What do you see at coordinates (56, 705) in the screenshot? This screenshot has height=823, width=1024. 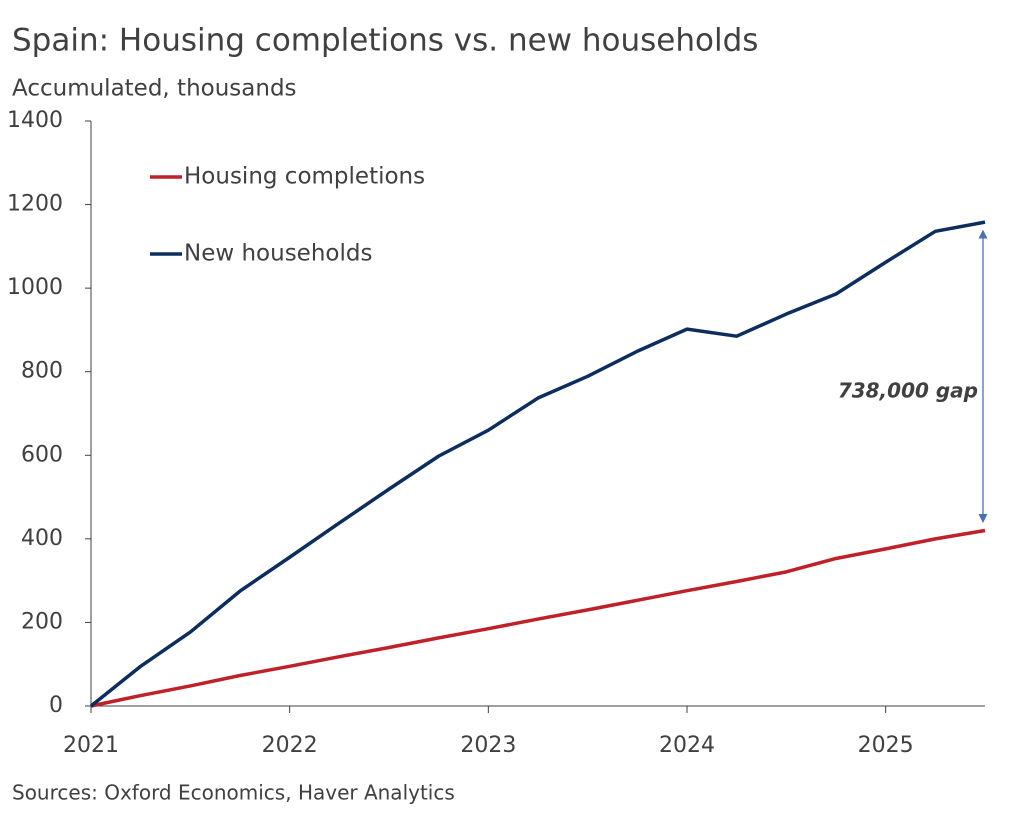 I see `y-tick-label: 0` at bounding box center [56, 705].